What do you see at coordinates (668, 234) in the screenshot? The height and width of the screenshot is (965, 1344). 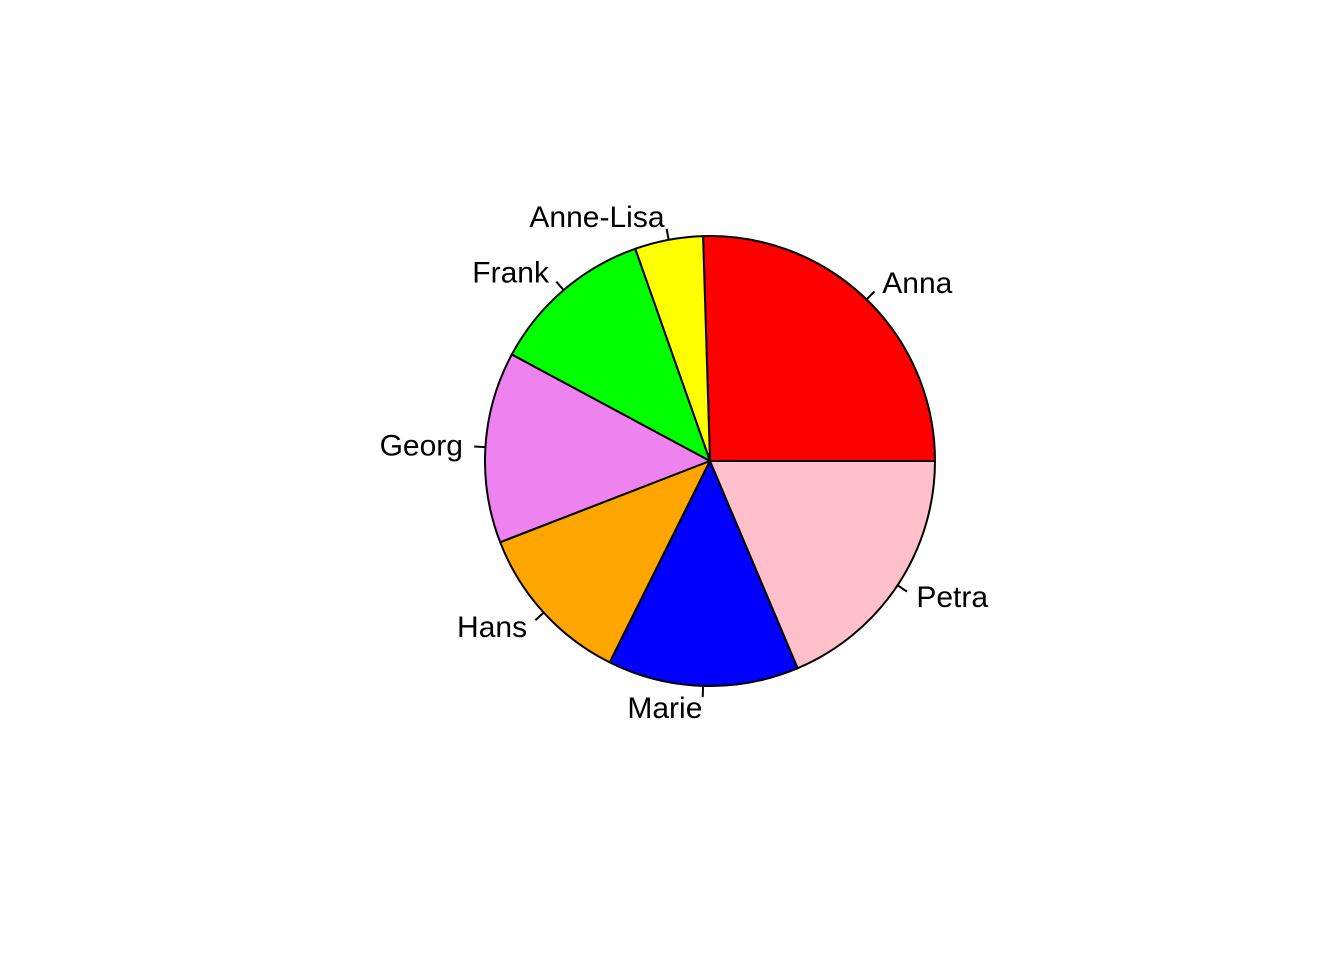 I see `label-tick-anne-lisa` at bounding box center [668, 234].